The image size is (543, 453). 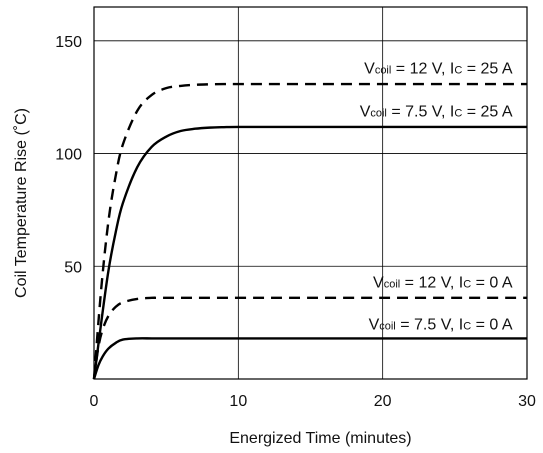 What do you see at coordinates (94, 401) in the screenshot?
I see `x-tick-label: 0` at bounding box center [94, 401].